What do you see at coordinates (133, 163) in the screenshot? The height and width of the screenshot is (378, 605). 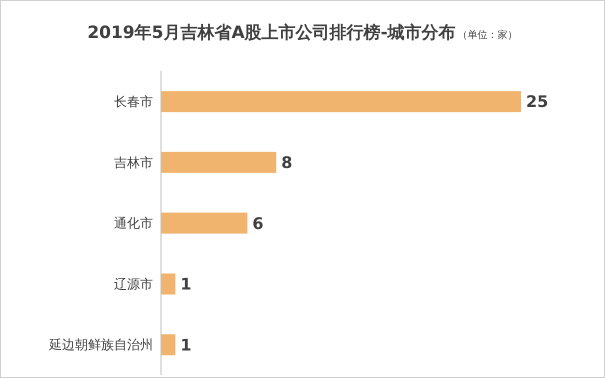 I see `y-tick-label: 吉林市` at bounding box center [133, 163].